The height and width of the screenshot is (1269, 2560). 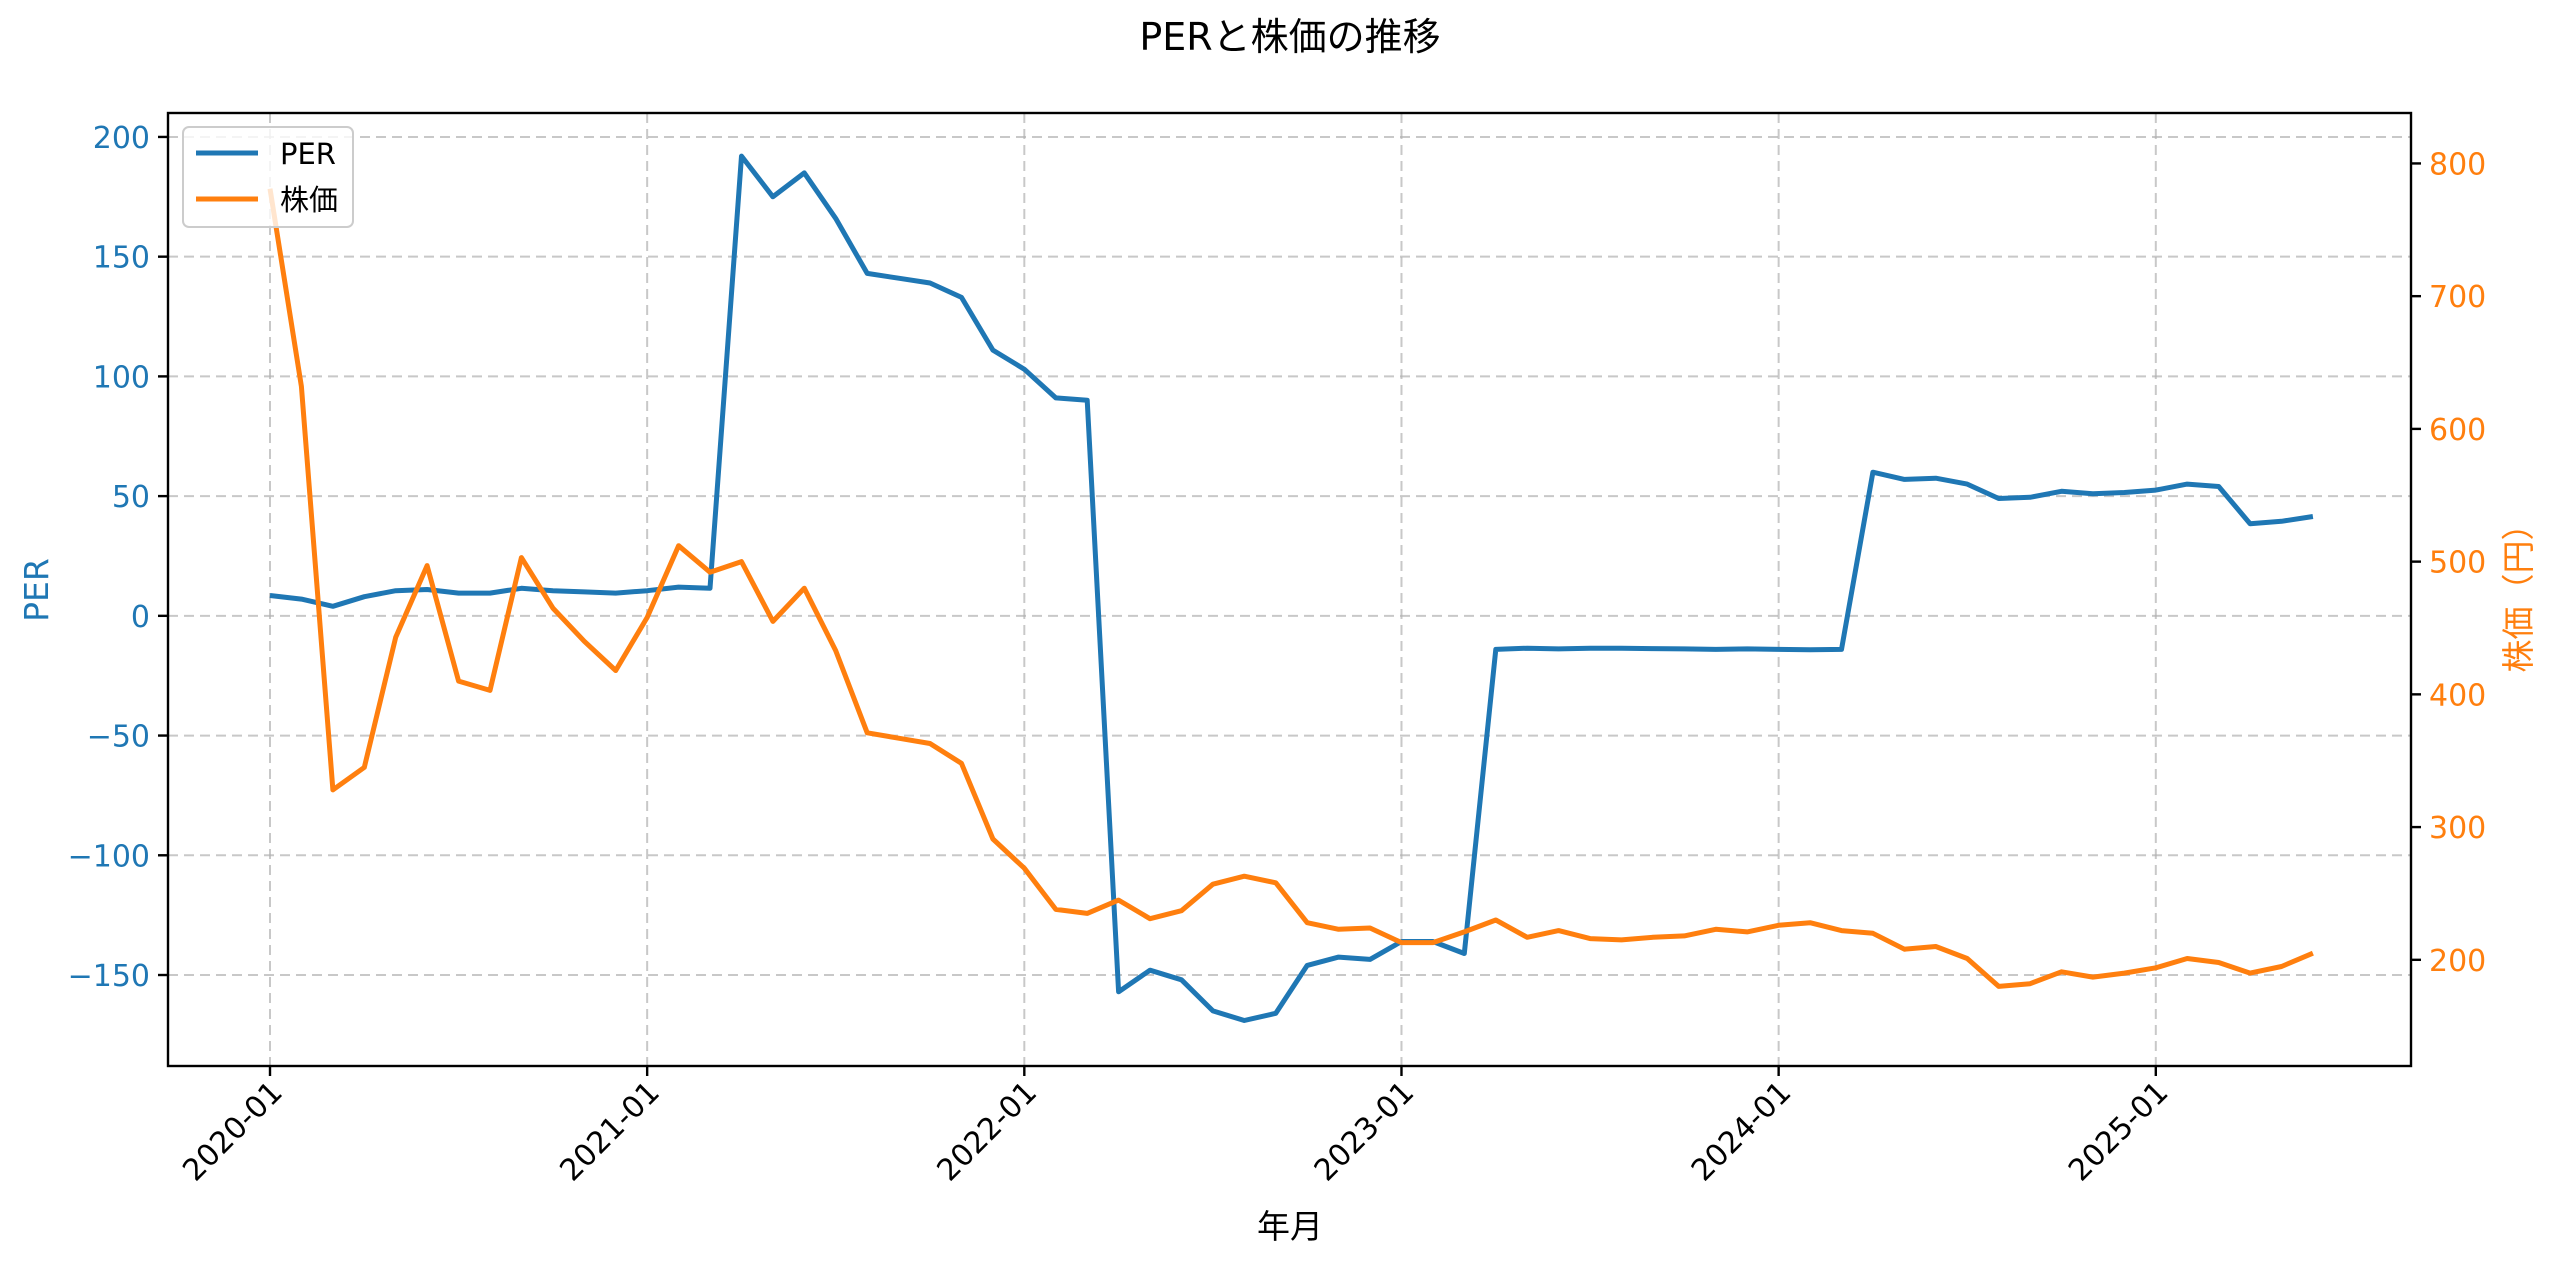 I want to click on y-right-tick-label: 500, so click(x=2457, y=563).